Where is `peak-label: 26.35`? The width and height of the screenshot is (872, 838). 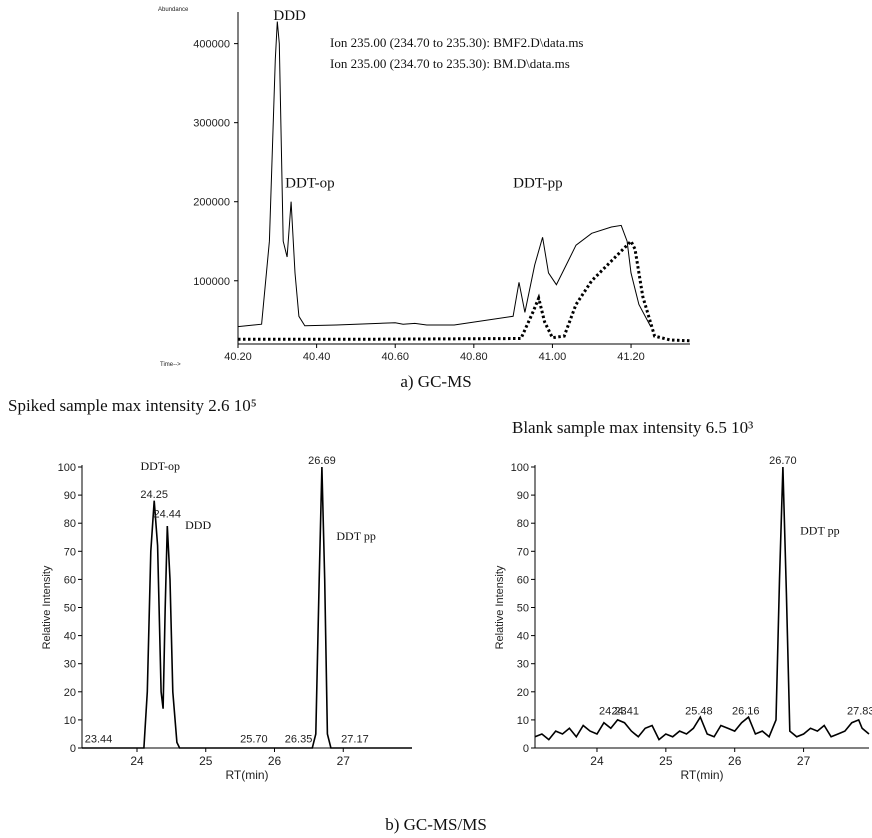
peak-label: 26.35 is located at coordinates (299, 739).